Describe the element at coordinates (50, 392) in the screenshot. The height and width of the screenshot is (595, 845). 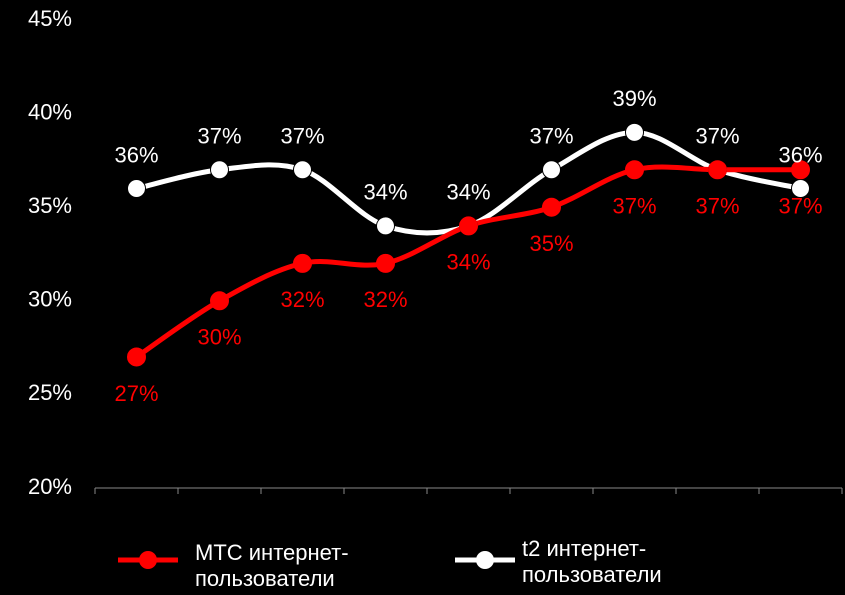
I see `y-tick-label: 25%` at that location.